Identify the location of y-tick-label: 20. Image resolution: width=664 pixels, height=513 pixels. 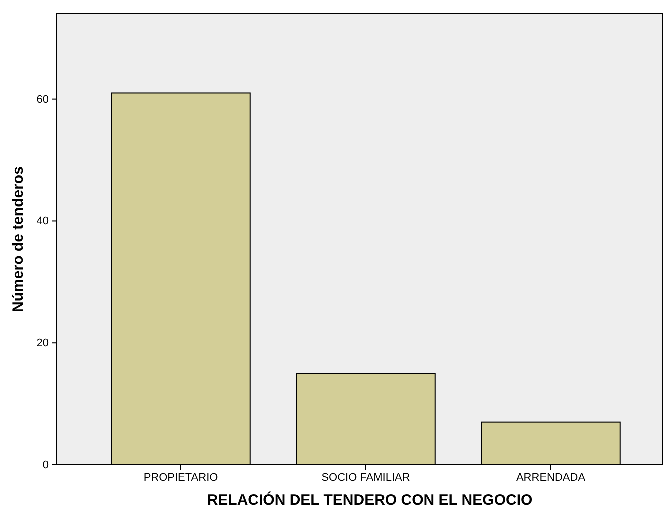
(42, 344).